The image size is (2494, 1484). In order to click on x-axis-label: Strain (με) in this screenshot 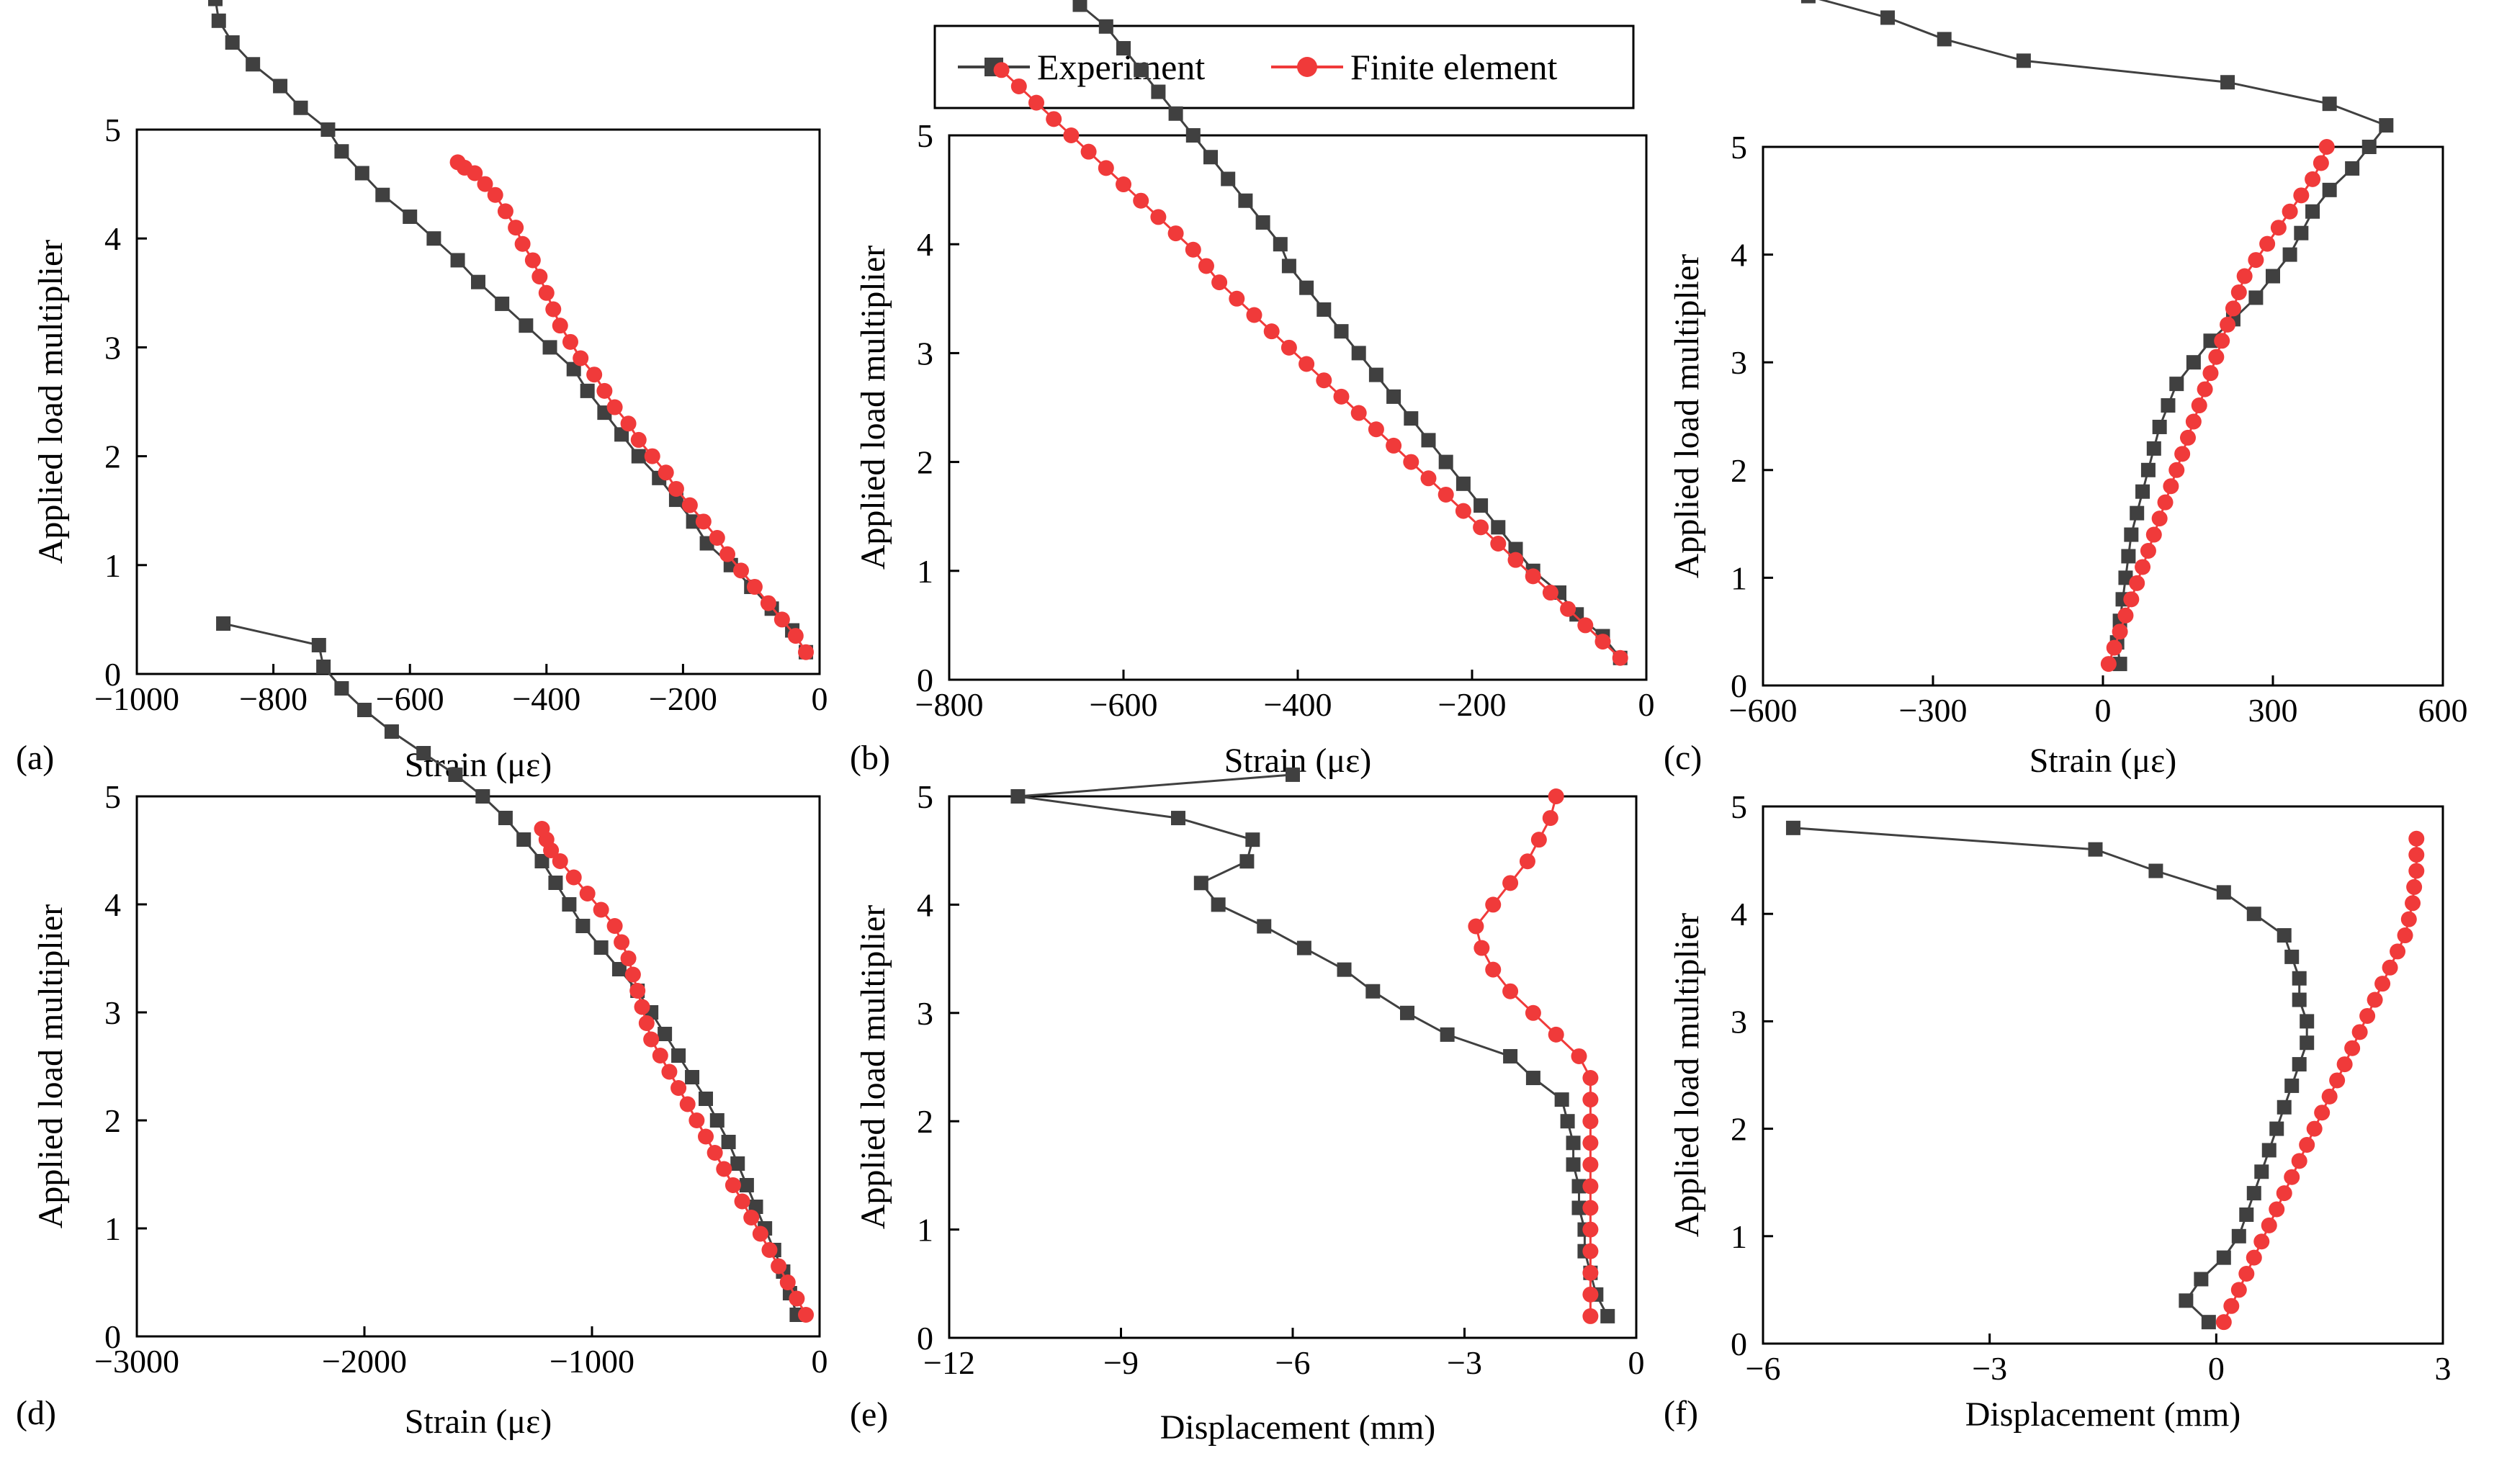, I will do `click(2103, 761)`.